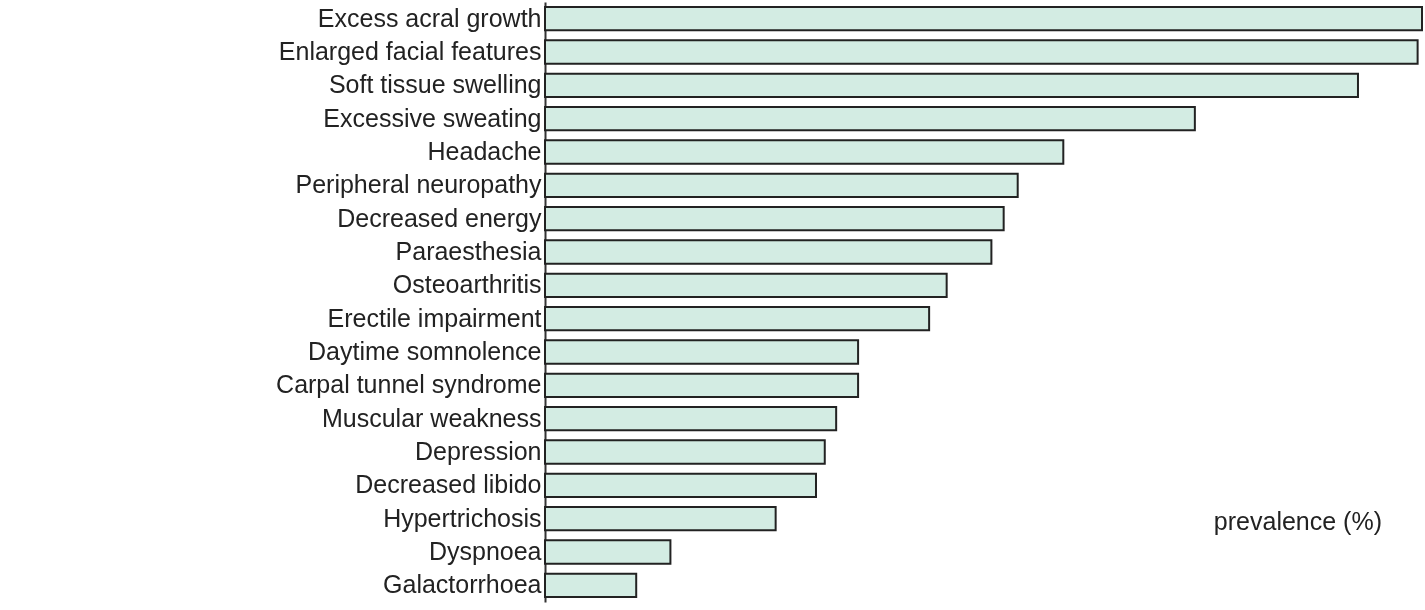 The image size is (1425, 610). Describe the element at coordinates (462, 584) in the screenshot. I see `y-tick-label: Galactorrhoea` at that location.